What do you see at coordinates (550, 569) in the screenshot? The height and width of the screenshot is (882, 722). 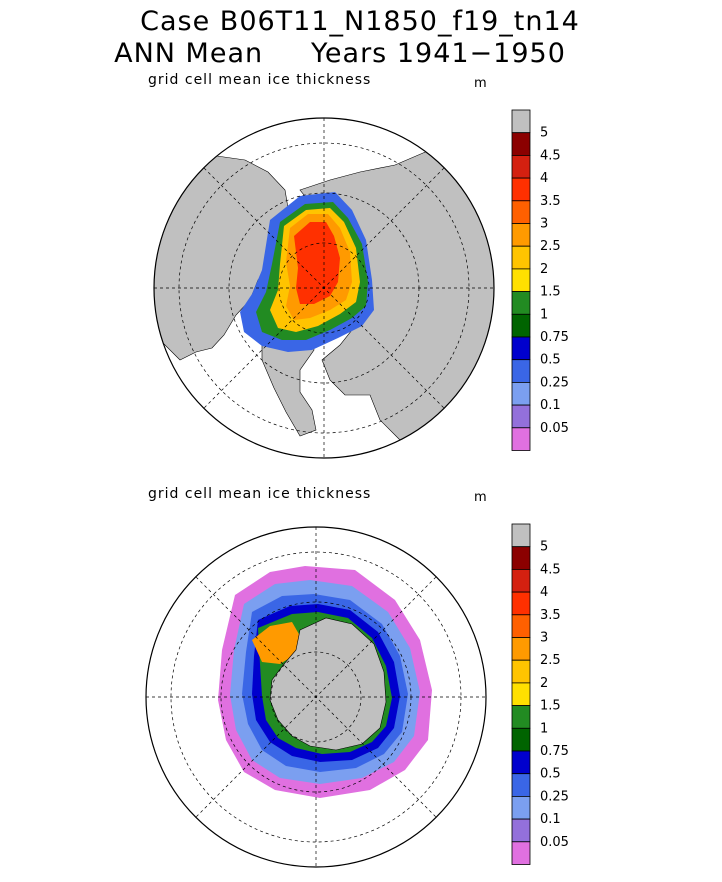 I see `sh-colorbar-label: 4.5` at bounding box center [550, 569].